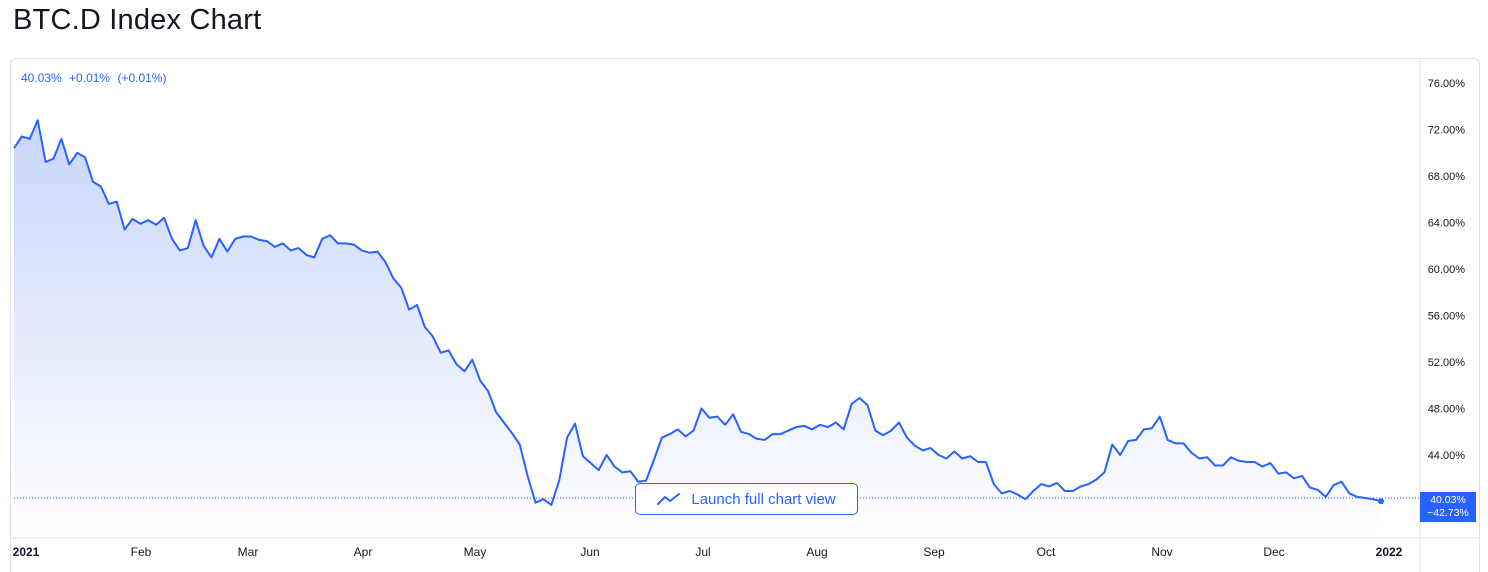 This screenshot has height=572, width=1488. What do you see at coordinates (1448, 513) in the screenshot?
I see `badge-change: −42.73%` at bounding box center [1448, 513].